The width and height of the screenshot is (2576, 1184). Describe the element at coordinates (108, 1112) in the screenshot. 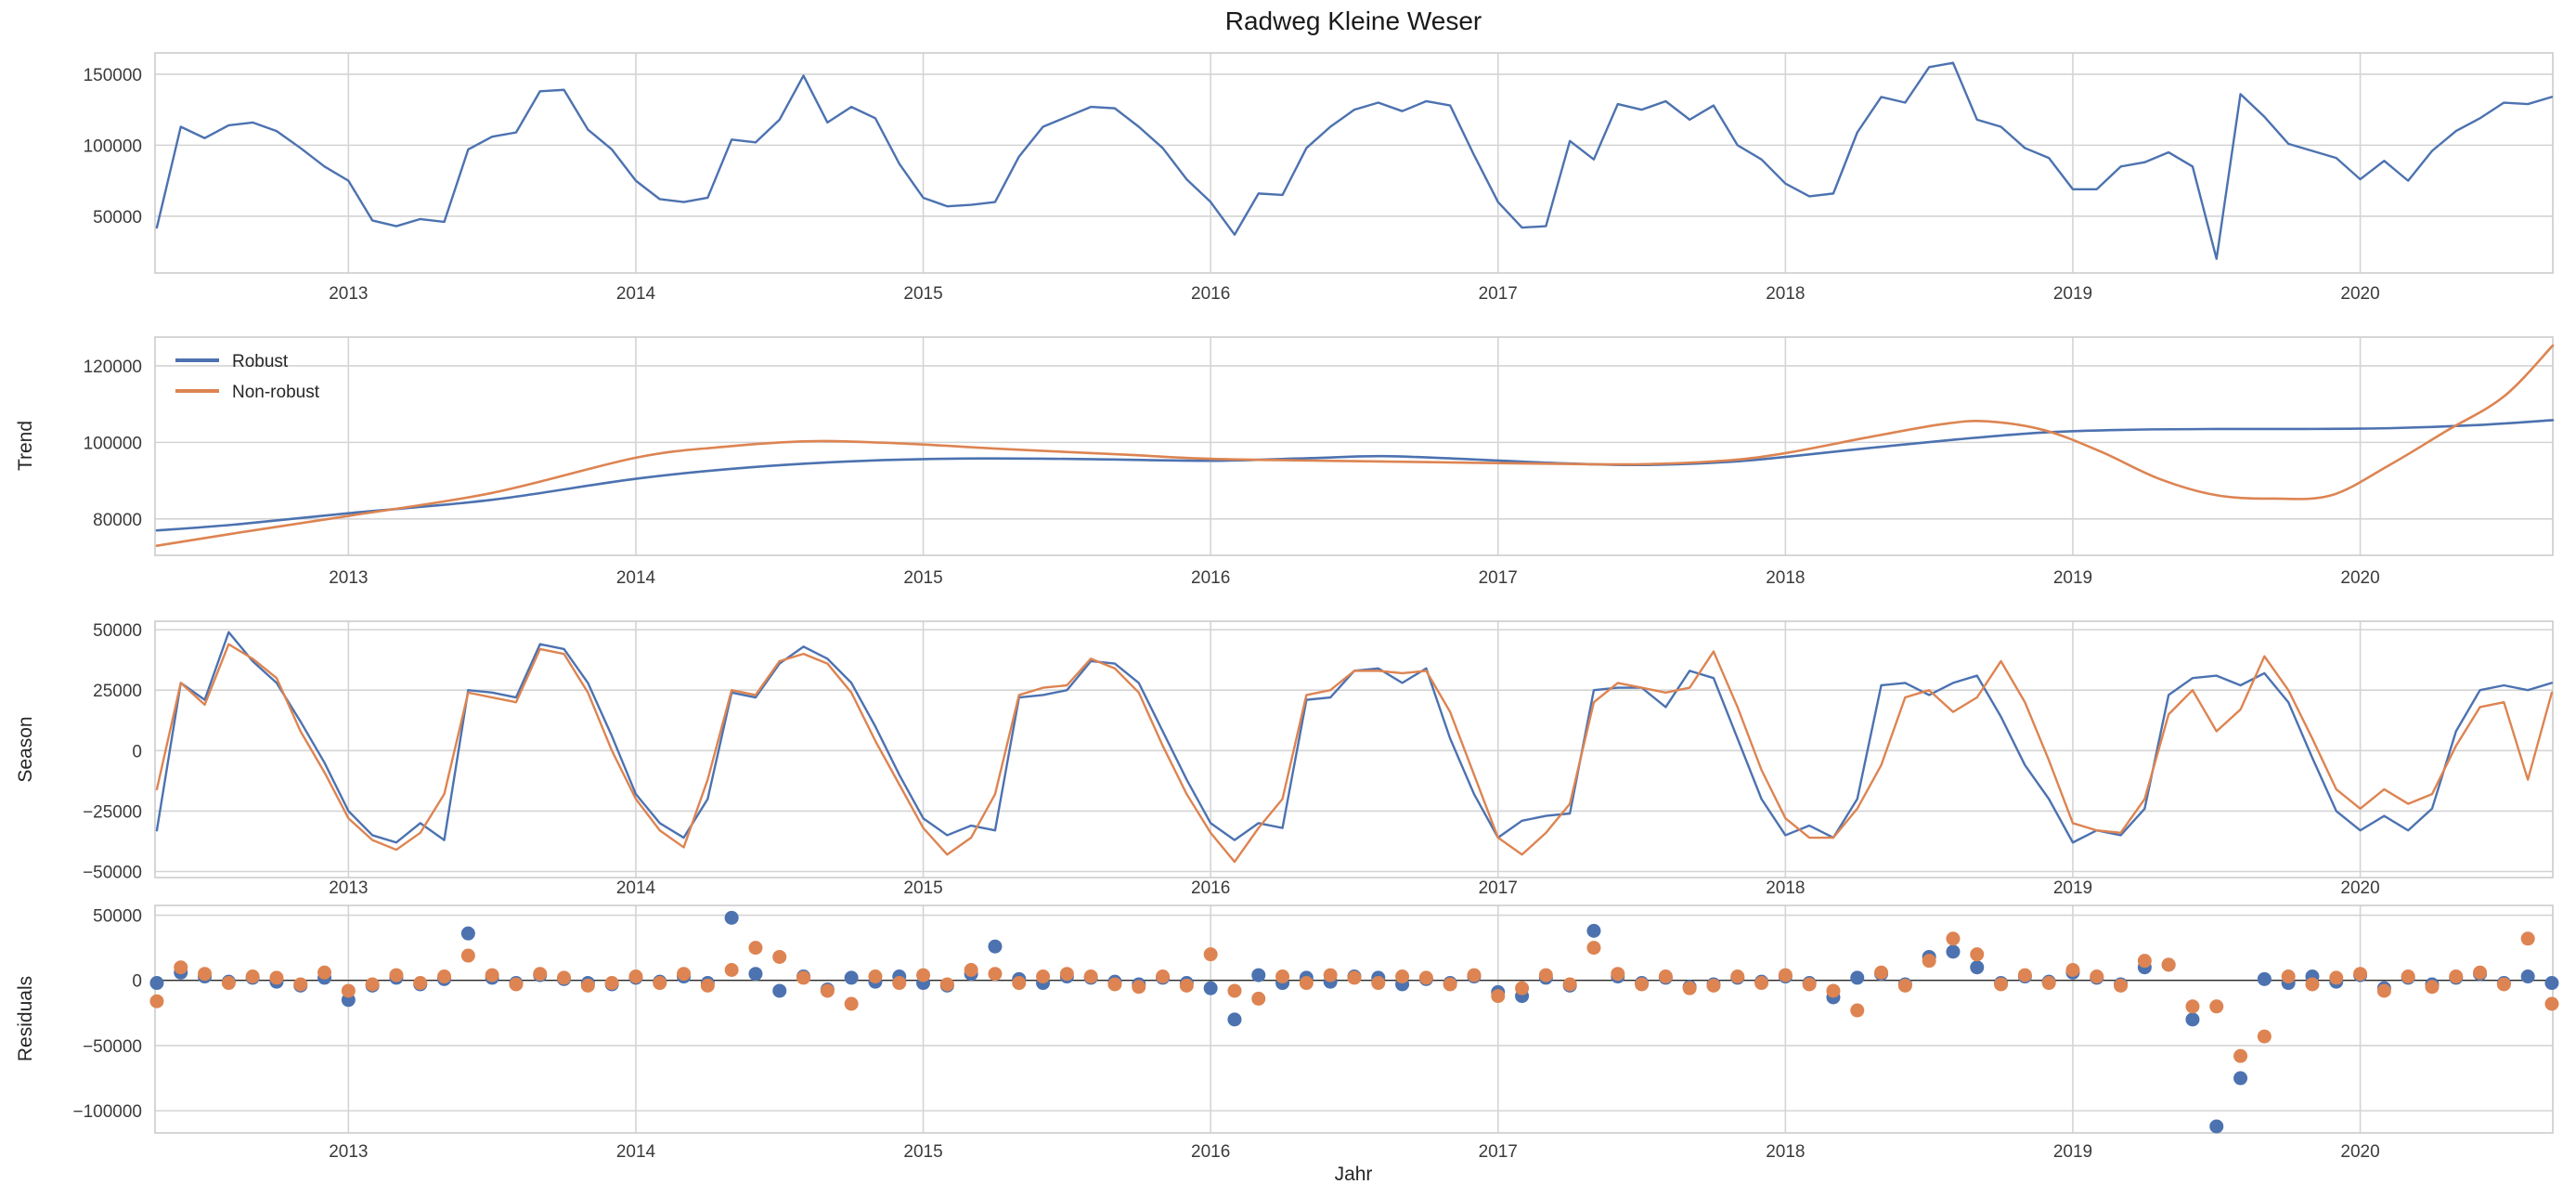

I see `y-tick-label: −100000` at that location.